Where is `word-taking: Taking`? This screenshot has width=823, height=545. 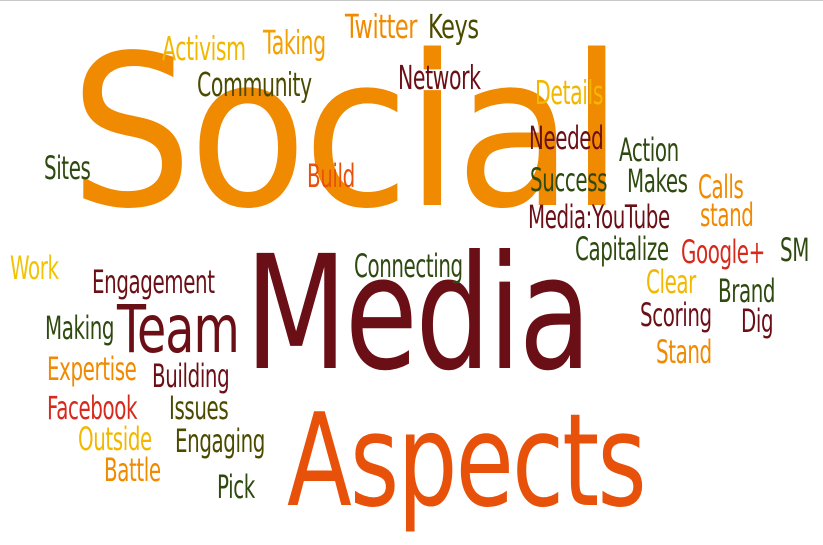
word-taking: Taking is located at coordinates (294, 42).